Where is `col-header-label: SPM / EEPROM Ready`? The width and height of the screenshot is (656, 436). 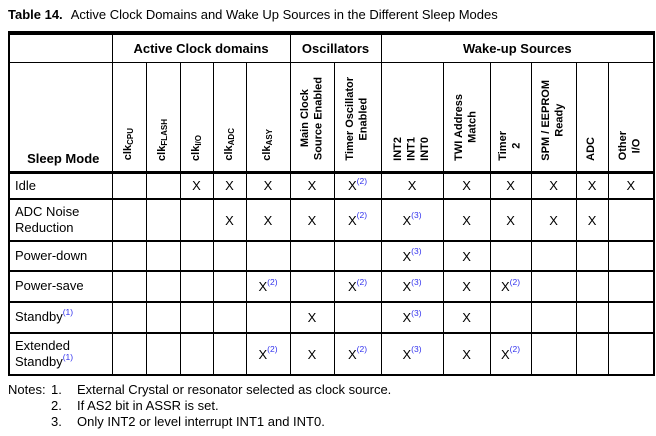 col-header-label: SPM / EEPROM Ready is located at coordinates (553, 120).